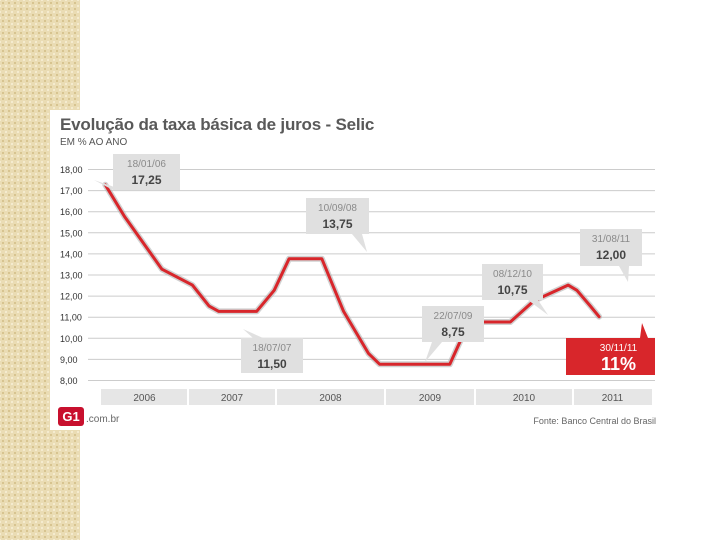 The height and width of the screenshot is (540, 720). Describe the element at coordinates (144, 398) in the screenshot. I see `x-year-label: 2006` at that location.